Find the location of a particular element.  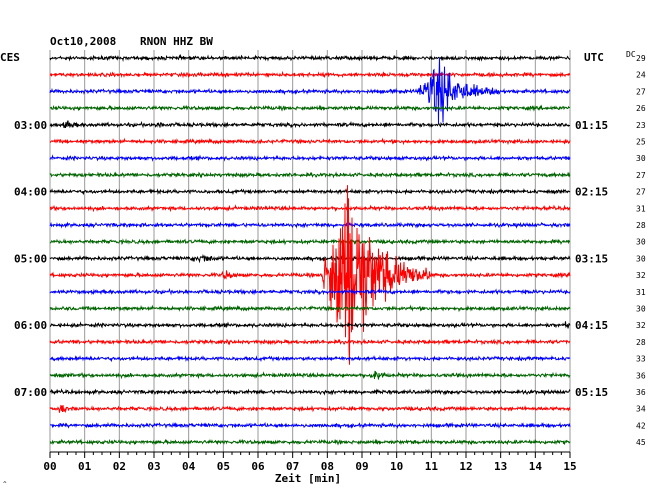

x-tick-label: 05 is located at coordinates (223, 466).